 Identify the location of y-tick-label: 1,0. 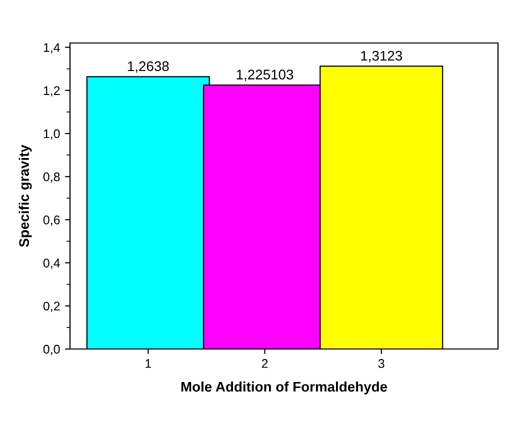
(52, 134).